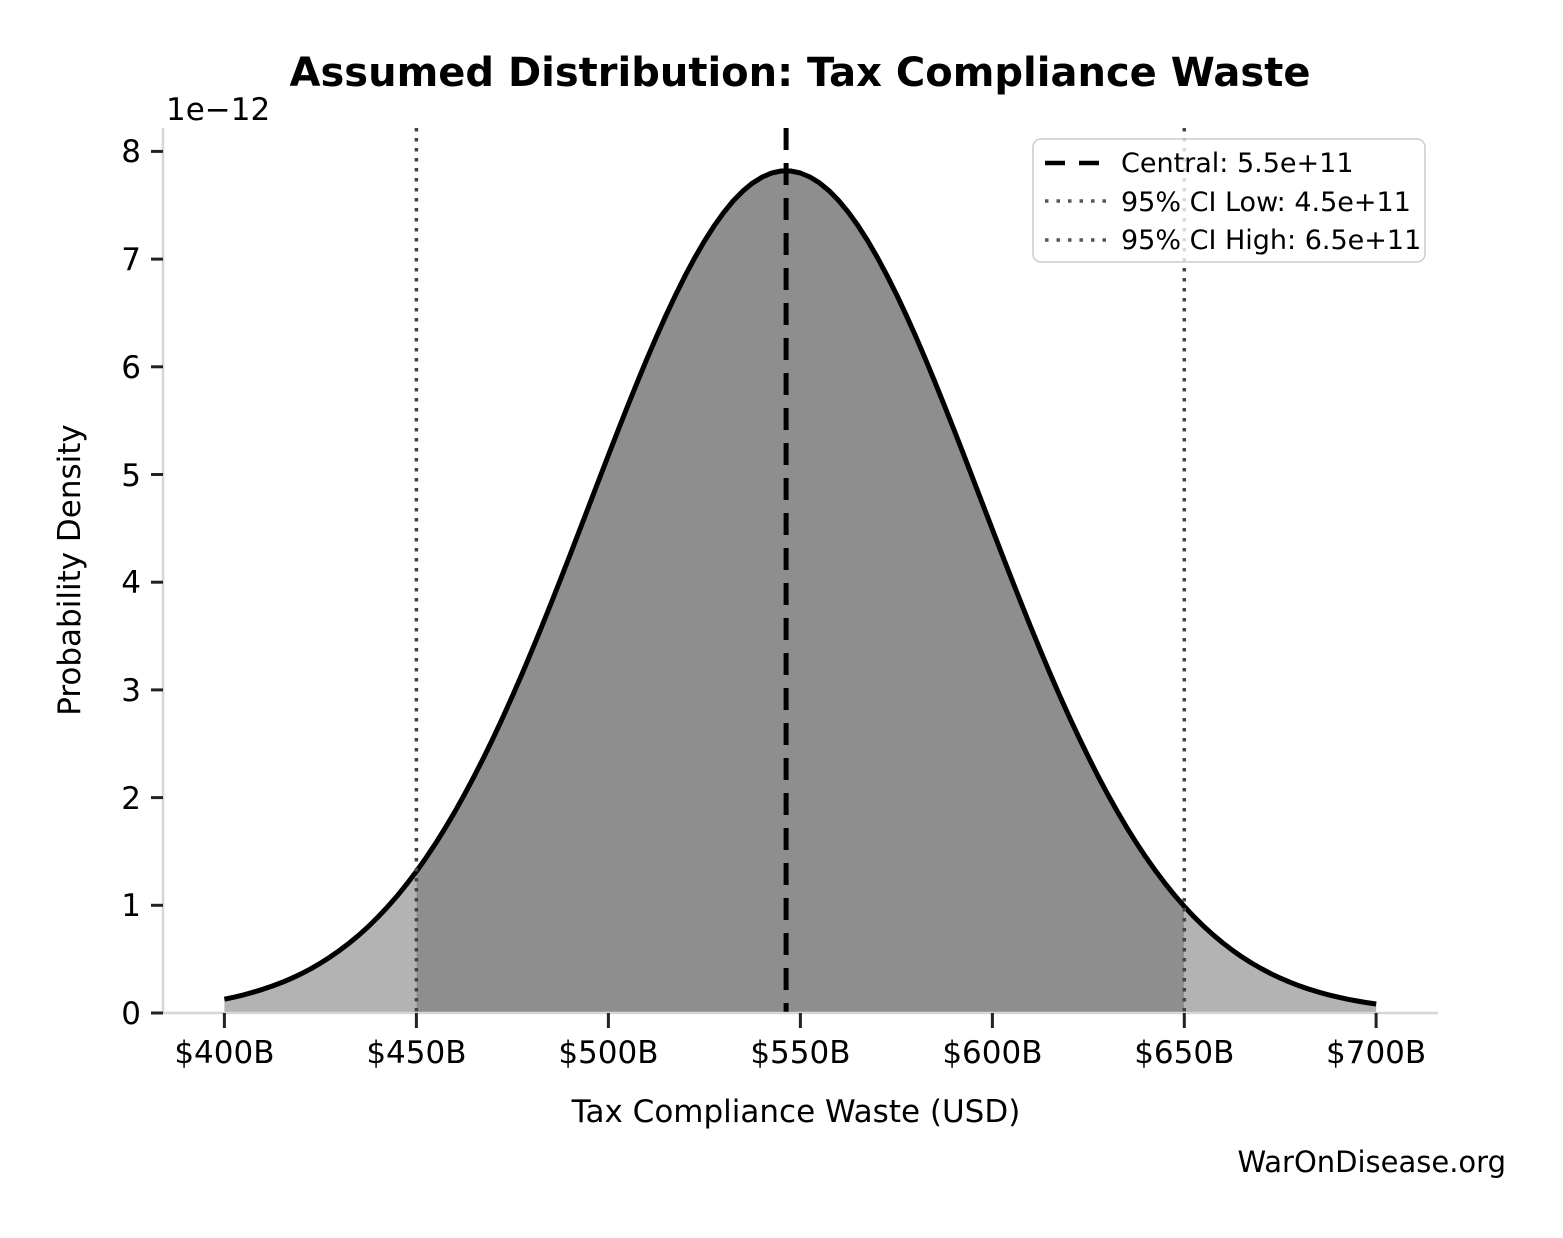  I want to click on y-axis-label: Probability Density, so click(70, 570).